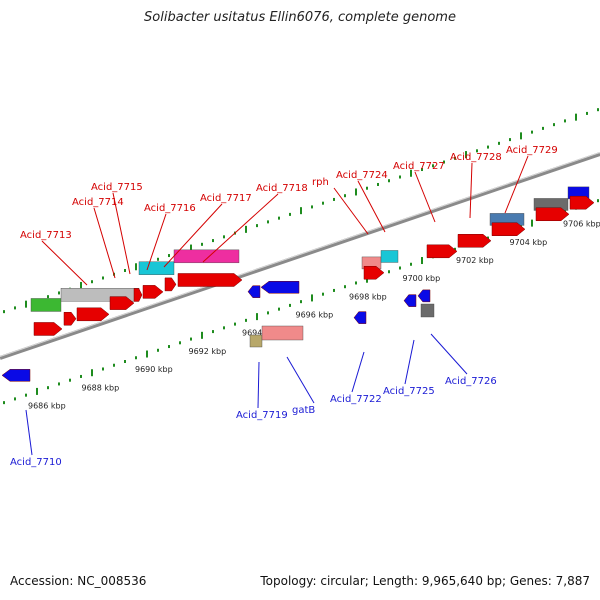 Image resolution: width=600 pixels, height=600 pixels. Describe the element at coordinates (262, 415) in the screenshot. I see `reverse-gene-label: Acid_7719` at that location.